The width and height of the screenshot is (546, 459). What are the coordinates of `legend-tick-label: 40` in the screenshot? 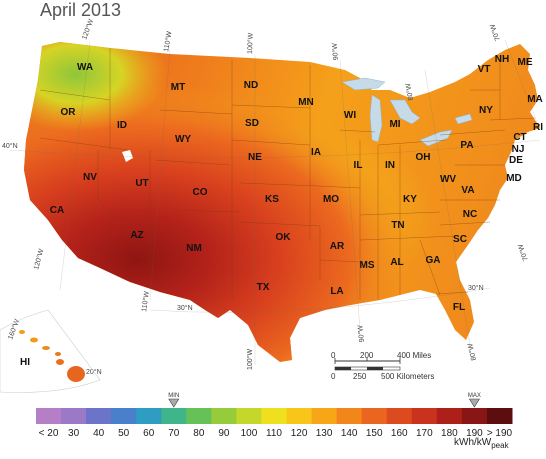 It's located at (99, 433).